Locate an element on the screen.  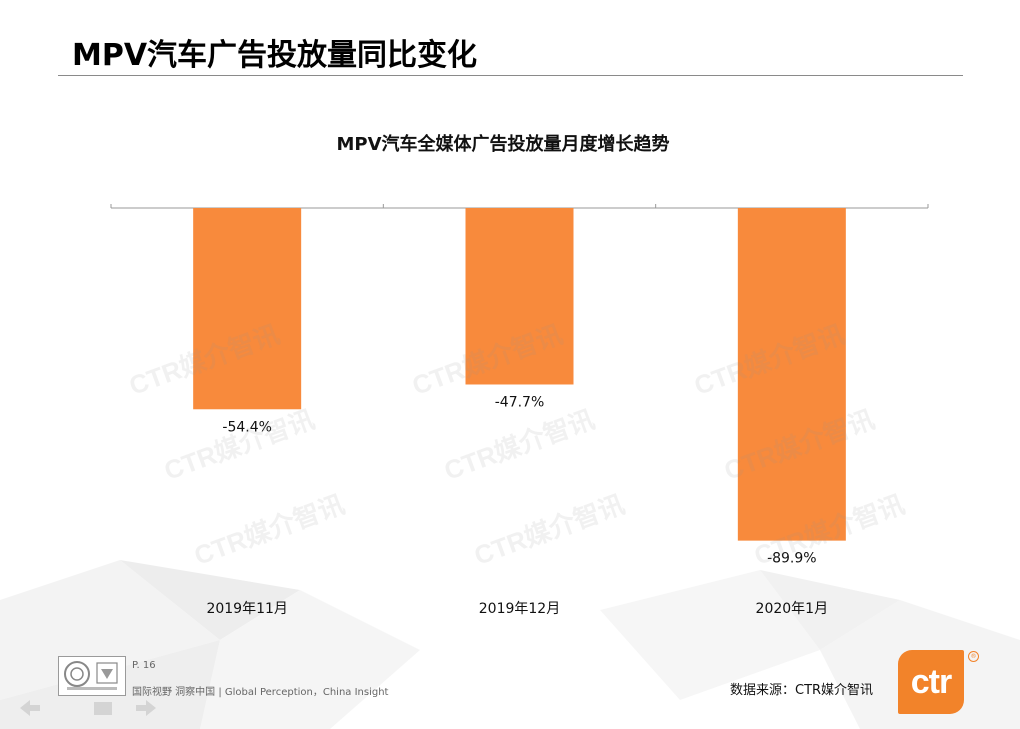
nav-controls is located at coordinates (88, 708).